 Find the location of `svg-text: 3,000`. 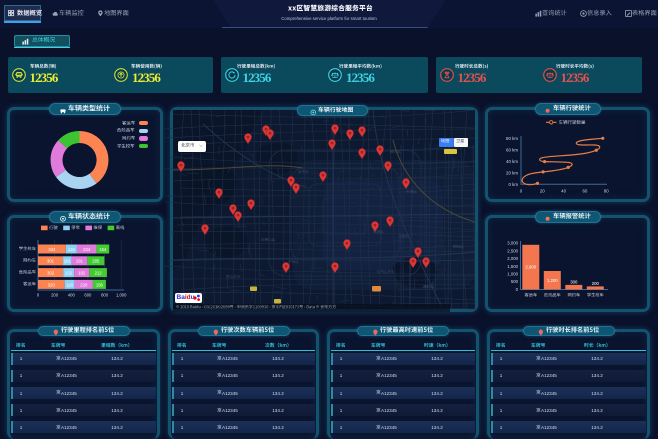

svg-text: 3,000 is located at coordinates (512, 243).